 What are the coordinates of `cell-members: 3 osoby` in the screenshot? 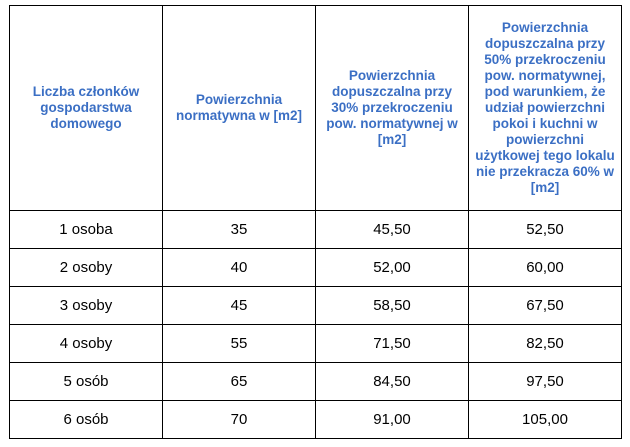 It's located at (86, 305).